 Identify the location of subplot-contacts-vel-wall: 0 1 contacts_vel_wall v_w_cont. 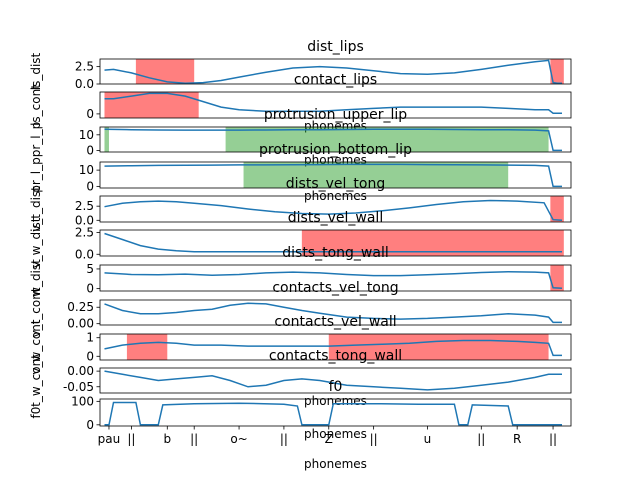
(300, 344).